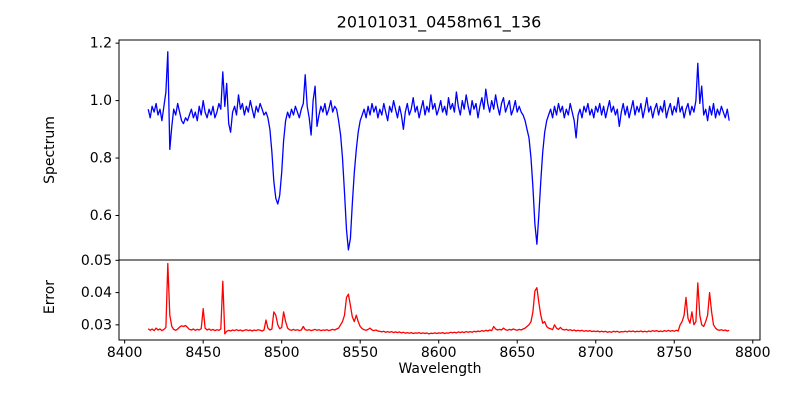 Image resolution: width=800 pixels, height=400 pixels. What do you see at coordinates (50, 297) in the screenshot?
I see `y-axis-label-error: Error` at bounding box center [50, 297].